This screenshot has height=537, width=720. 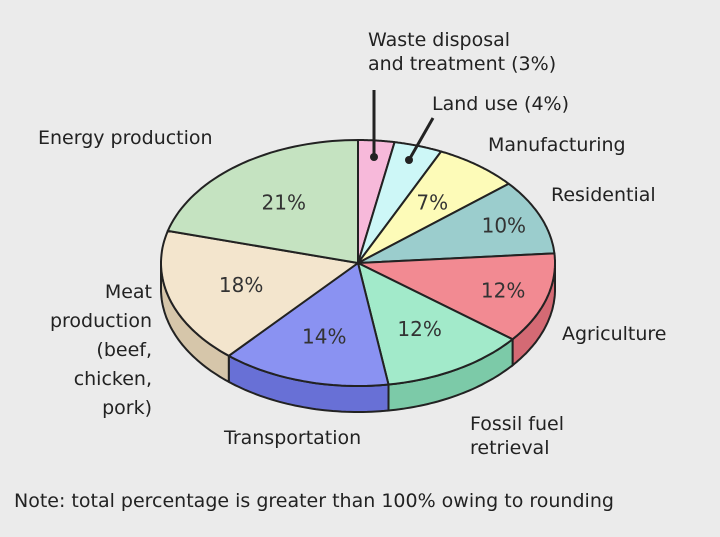 I want to click on slice-value-label-5: 12%, so click(x=419, y=329).